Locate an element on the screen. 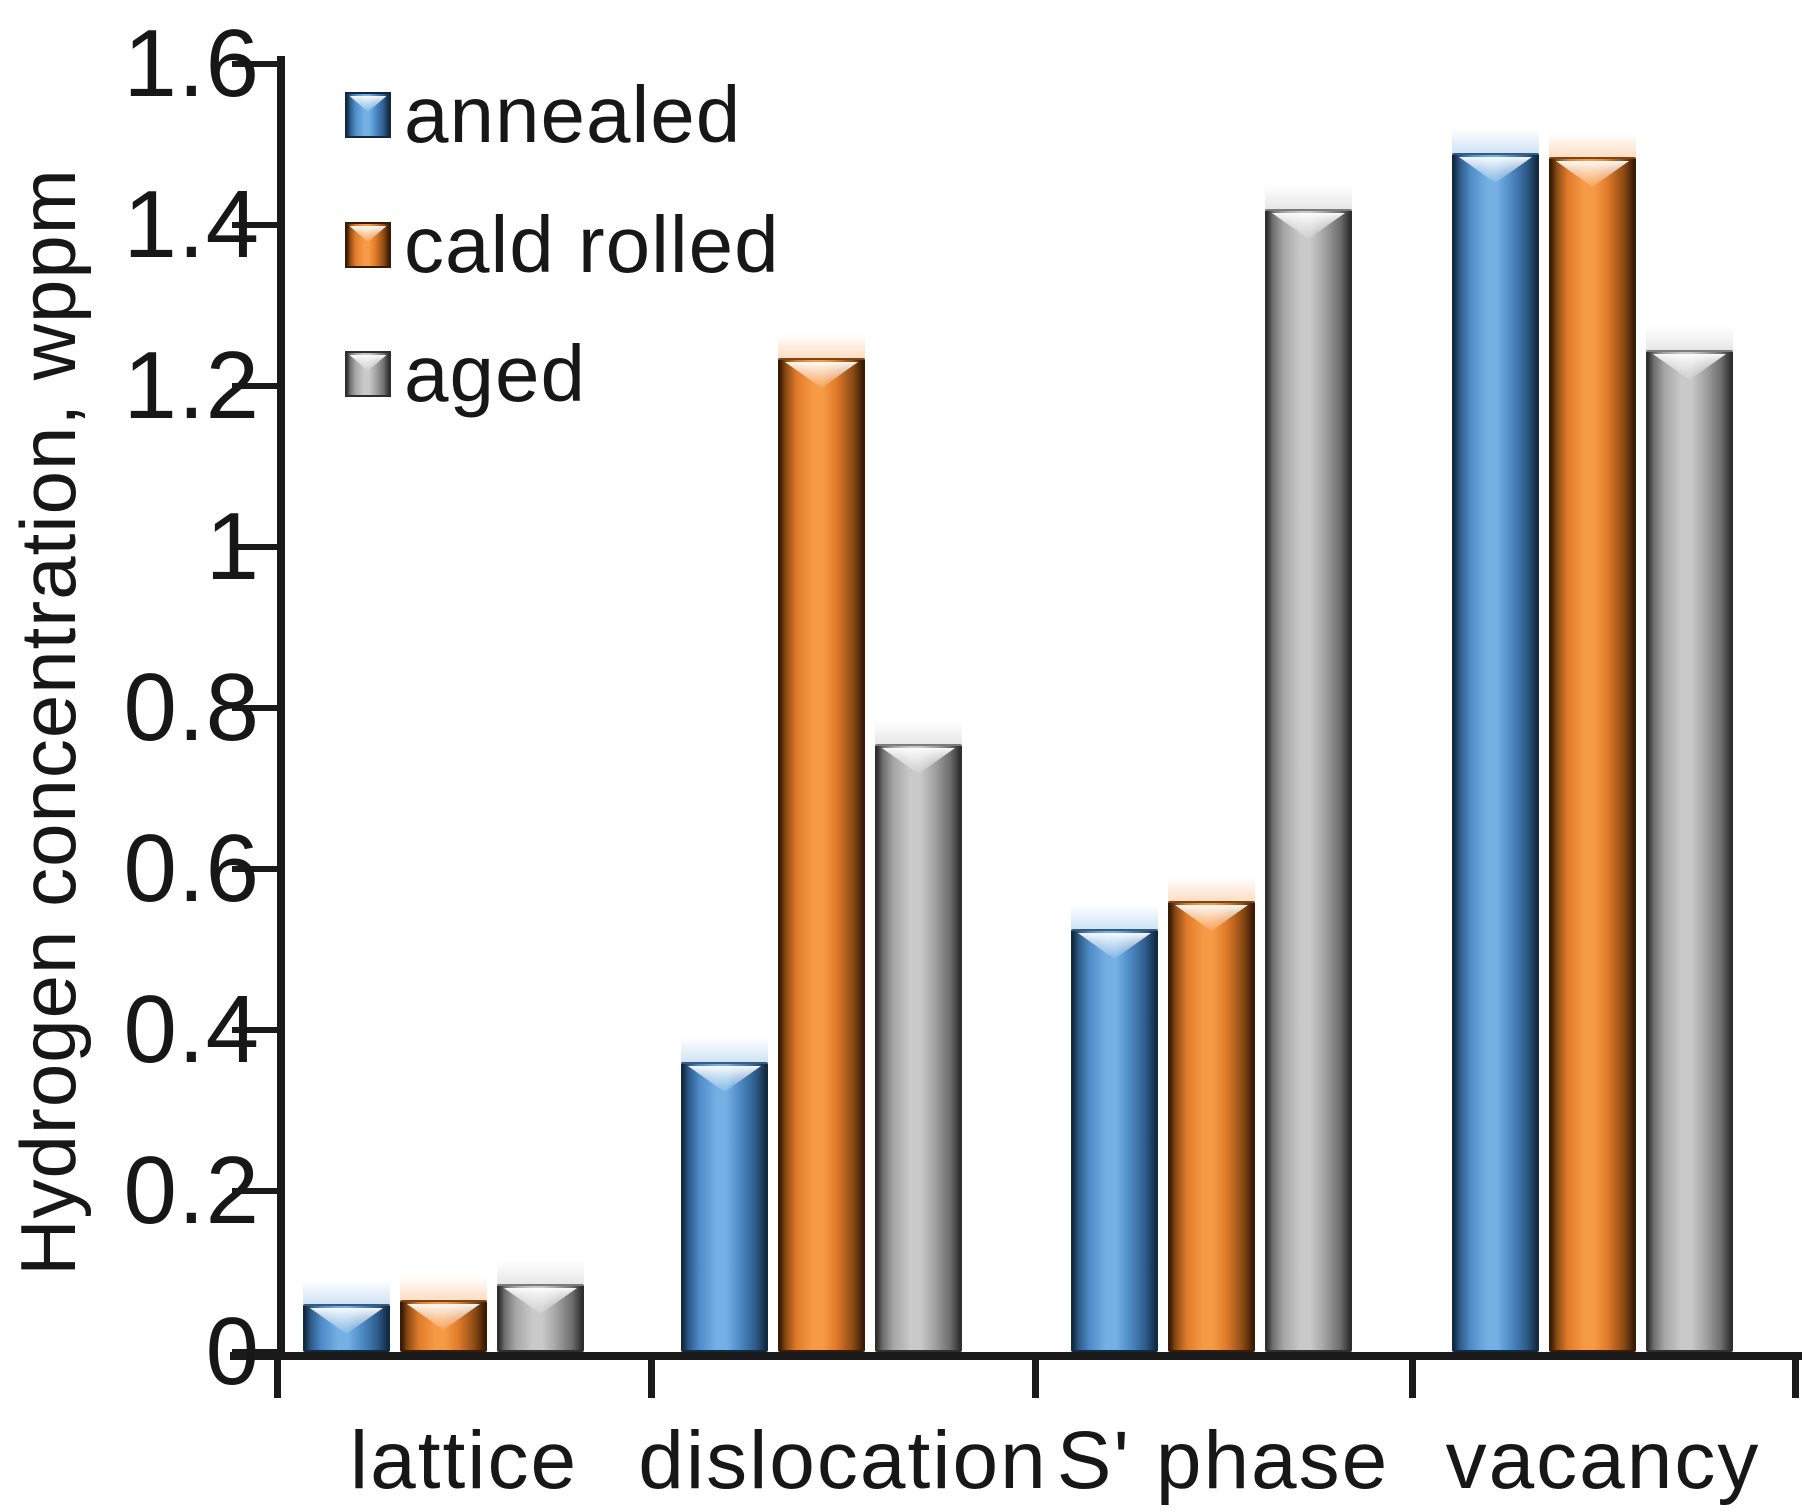 This screenshot has width=1805, height=1511. x-category-label-lattice: lattice is located at coordinates (464, 1460).